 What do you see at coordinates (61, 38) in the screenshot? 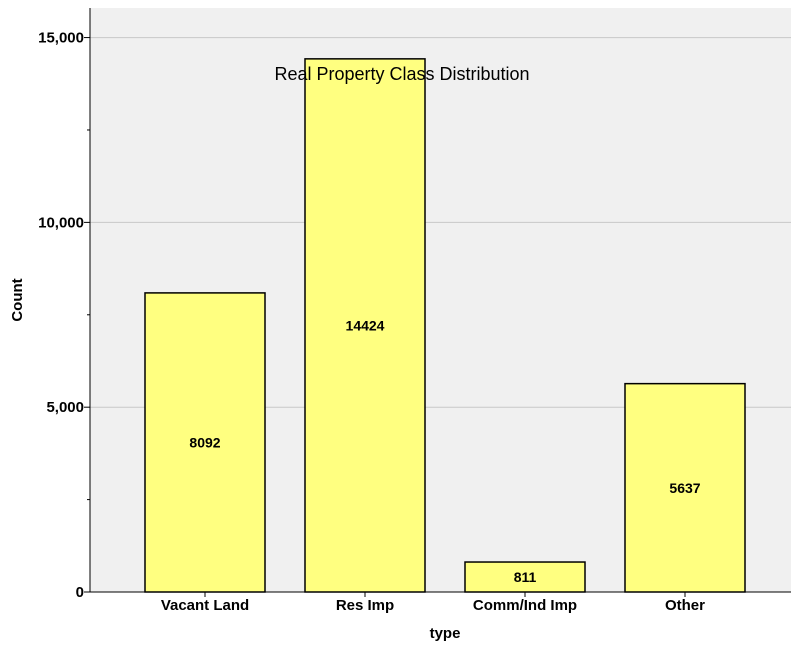
I see `y-tick-label: 15,000` at bounding box center [61, 38].